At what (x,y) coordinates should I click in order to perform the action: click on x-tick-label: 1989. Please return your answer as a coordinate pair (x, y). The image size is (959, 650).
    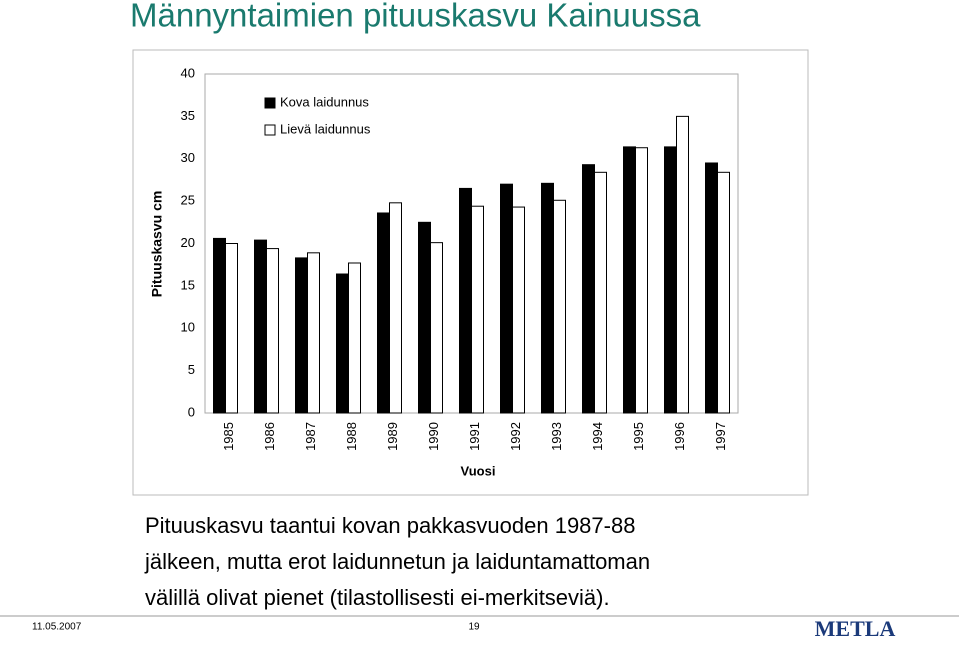
    Looking at the image, I should click on (392, 436).